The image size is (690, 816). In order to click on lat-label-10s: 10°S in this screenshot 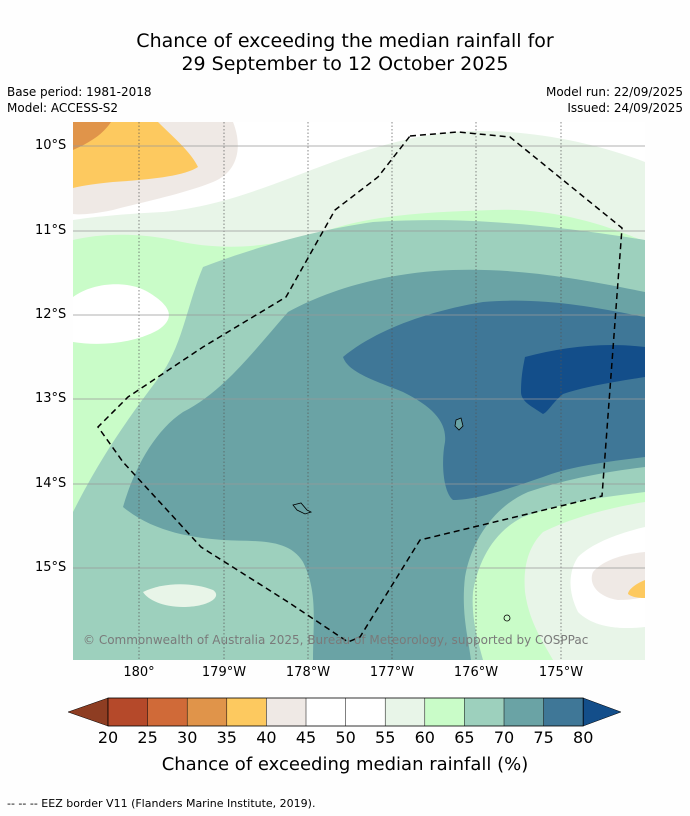, I will do `click(51, 145)`.